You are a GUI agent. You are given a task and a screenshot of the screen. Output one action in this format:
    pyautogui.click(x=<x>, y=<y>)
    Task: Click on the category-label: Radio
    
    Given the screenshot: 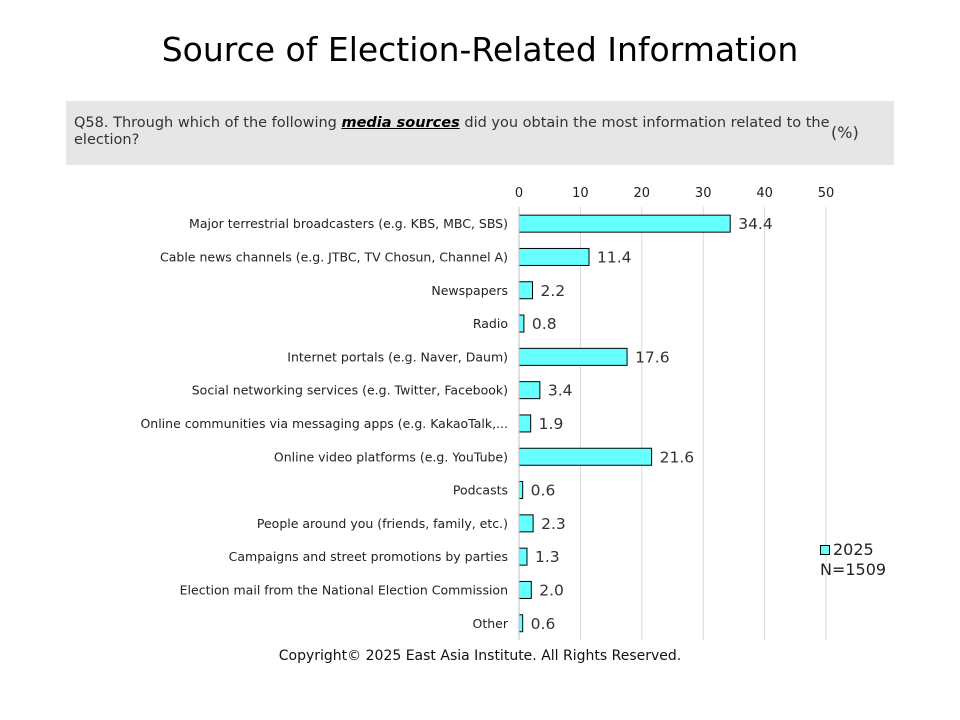 What is the action you would take?
    pyautogui.click(x=490, y=323)
    